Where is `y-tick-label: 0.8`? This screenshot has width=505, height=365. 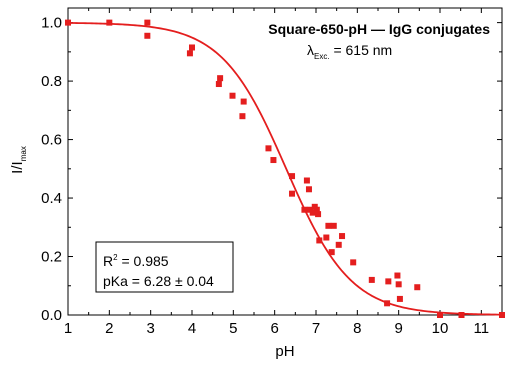 y-tick-label: 0.8 is located at coordinates (51, 81).